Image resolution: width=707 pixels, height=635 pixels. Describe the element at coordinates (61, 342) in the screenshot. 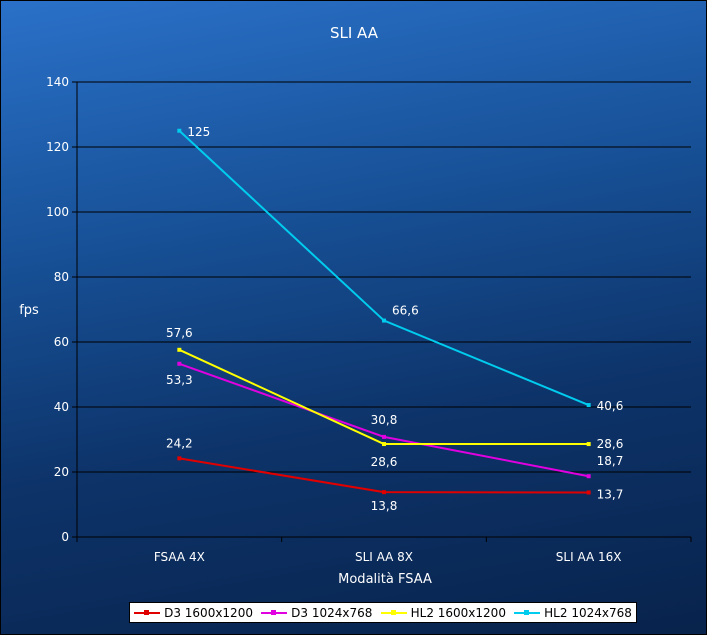

I see `y-tick-label: 60` at that location.